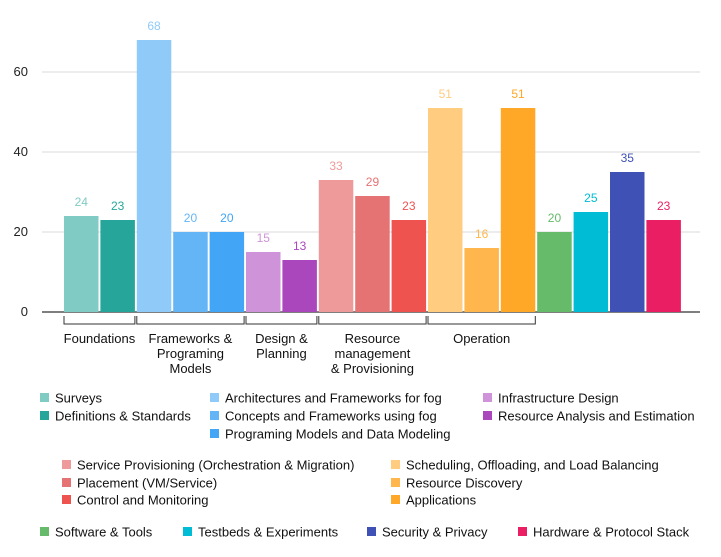 This screenshot has height=557, width=721. What do you see at coordinates (435, 532) in the screenshot?
I see `legend-label-security-privacy: Security & Privacy` at bounding box center [435, 532].